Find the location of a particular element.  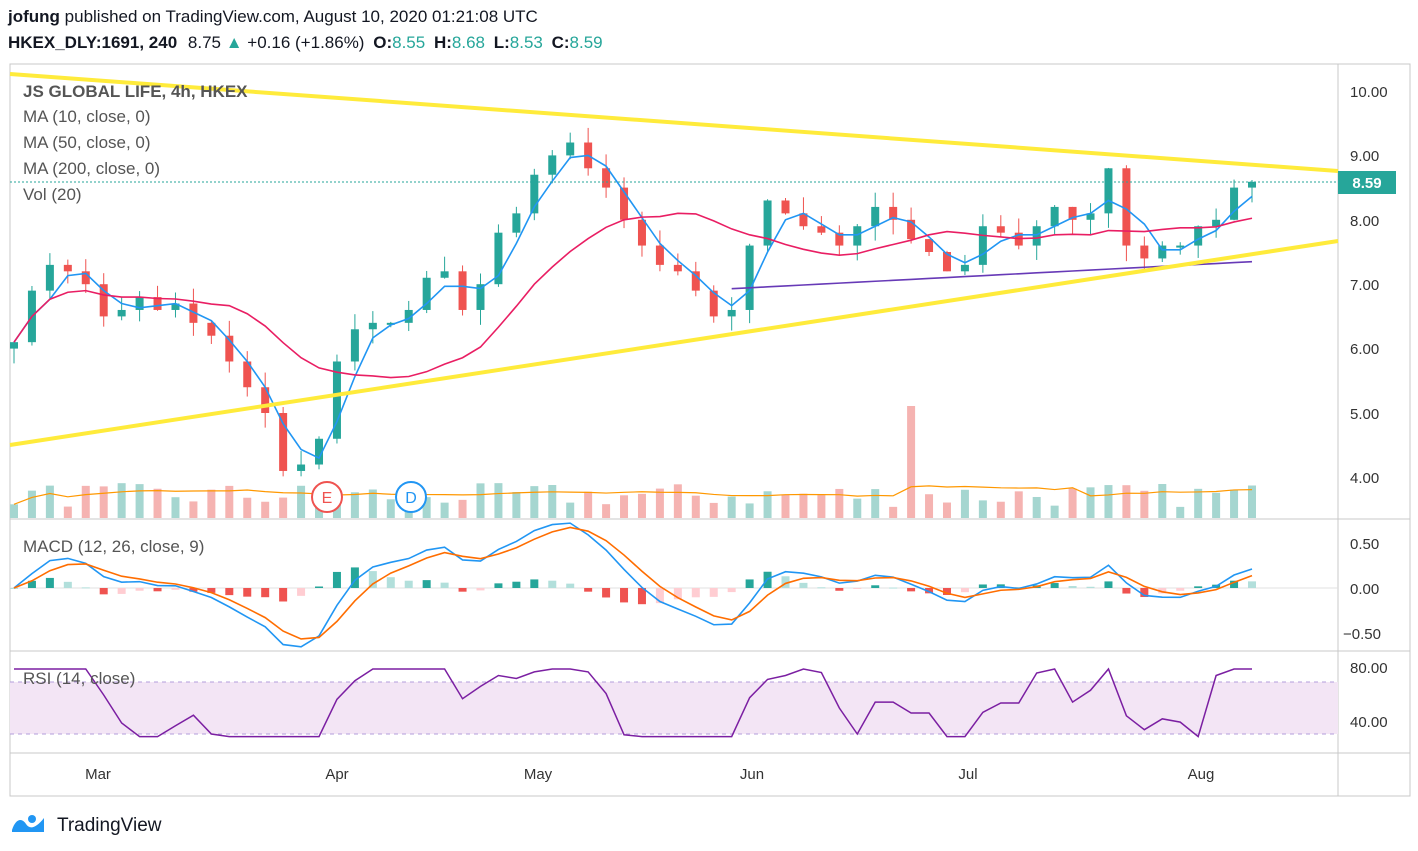

time-axis: Mar Apr May Jun Jul Aug is located at coordinates (649, 774).